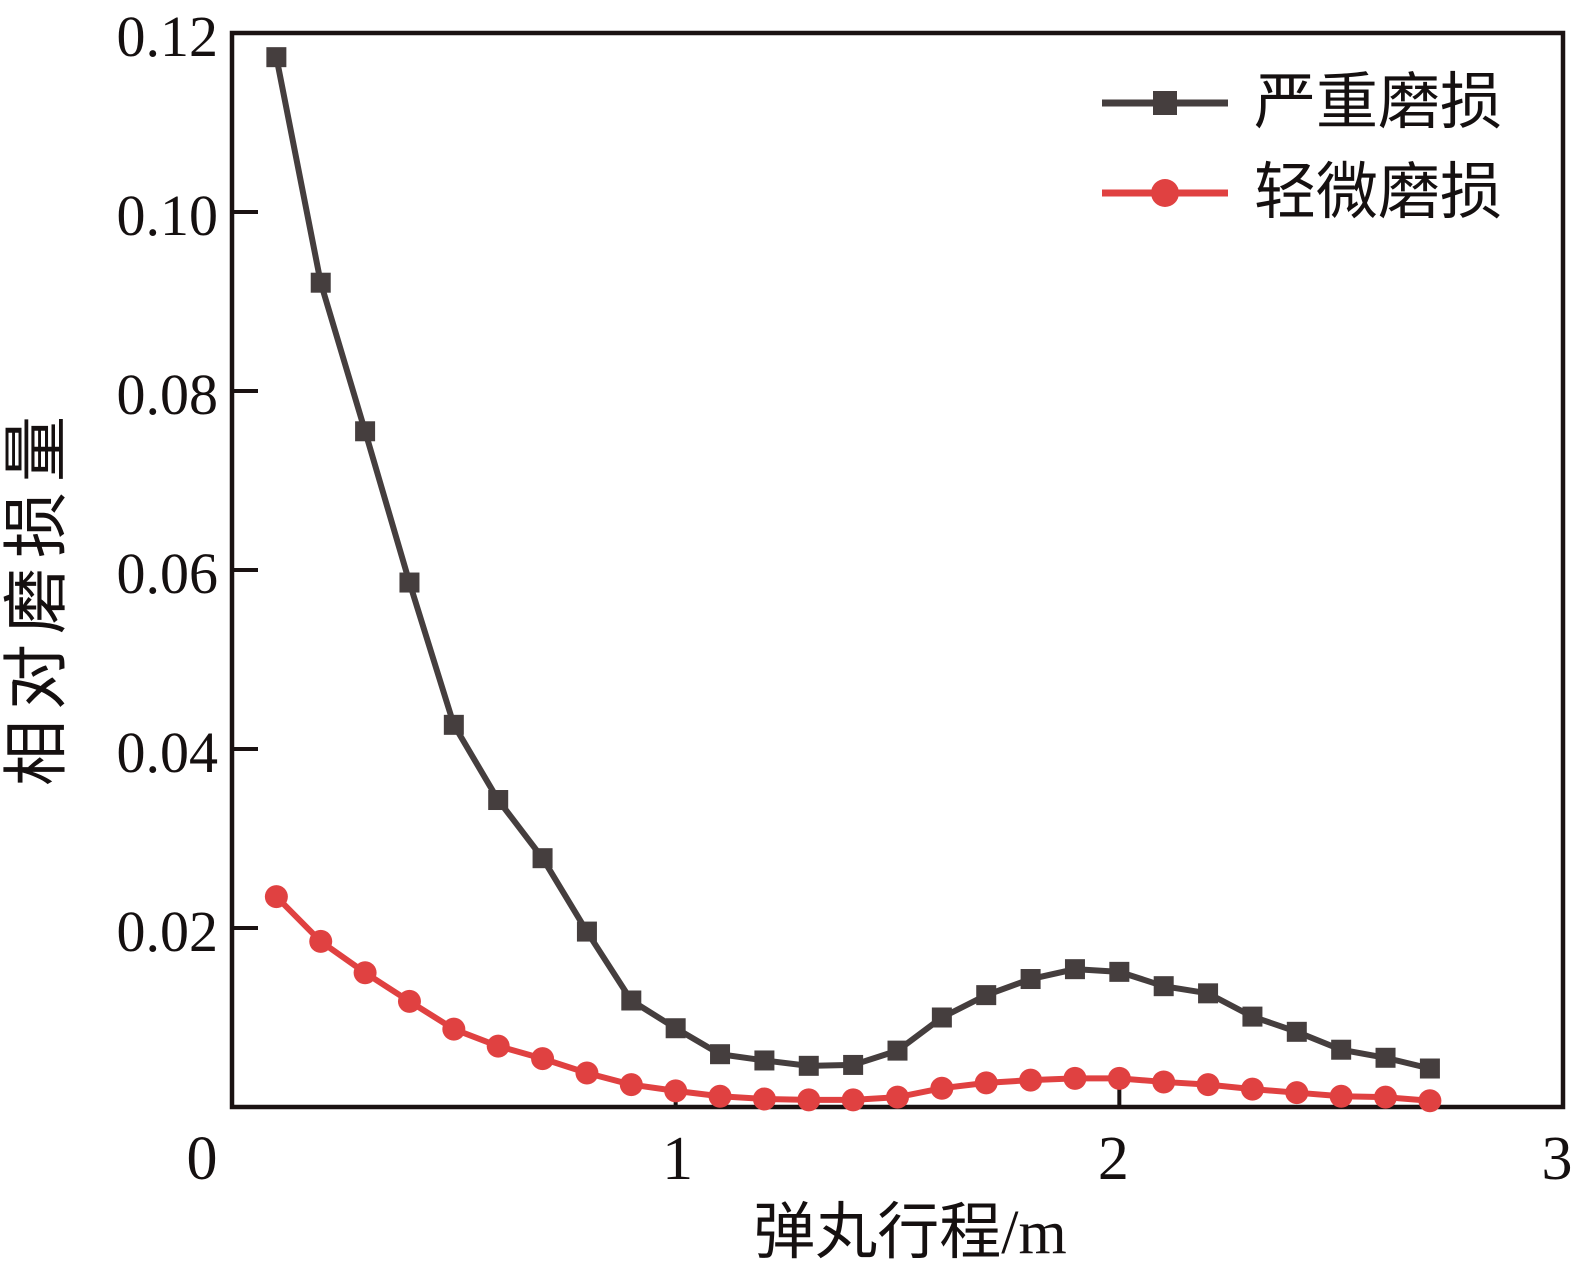 The height and width of the screenshot is (1284, 1581). I want to click on y-tick-label: 0.02, so click(167, 931).